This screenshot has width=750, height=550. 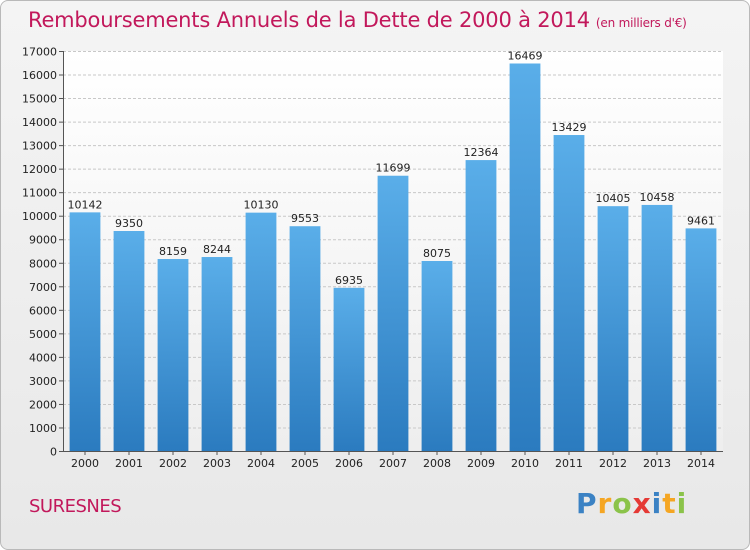 What do you see at coordinates (217, 249) in the screenshot?
I see `bar-value-label: 8244` at bounding box center [217, 249].